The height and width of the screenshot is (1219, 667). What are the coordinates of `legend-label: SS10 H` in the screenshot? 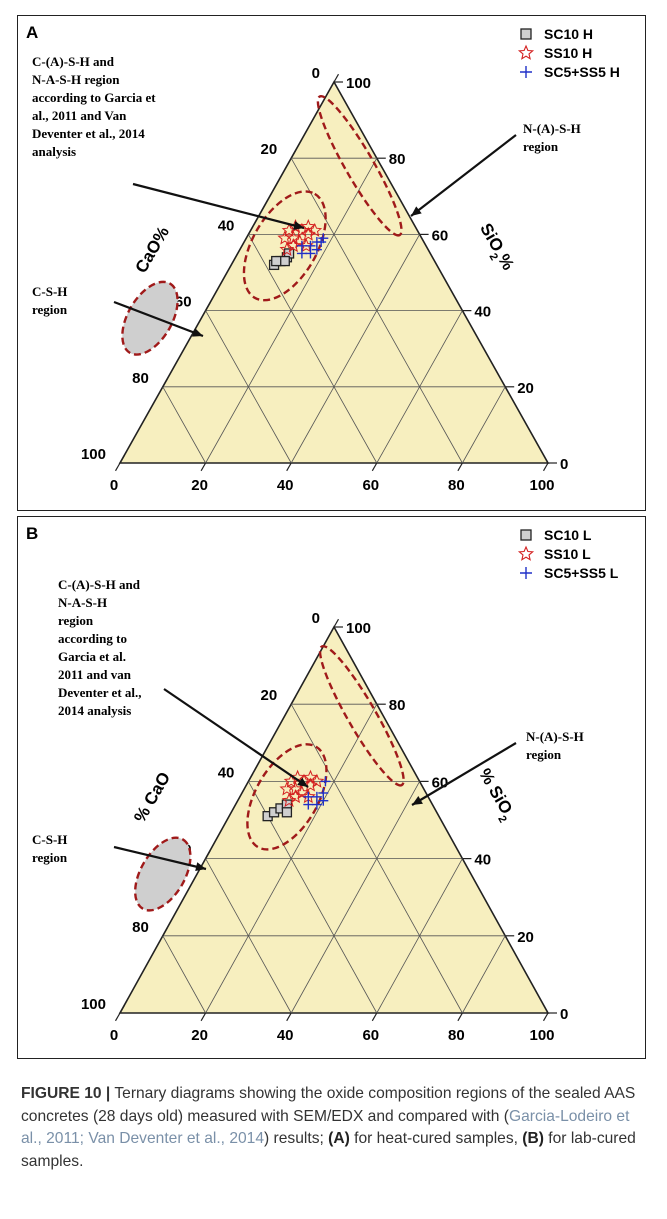 It's located at (568, 53).